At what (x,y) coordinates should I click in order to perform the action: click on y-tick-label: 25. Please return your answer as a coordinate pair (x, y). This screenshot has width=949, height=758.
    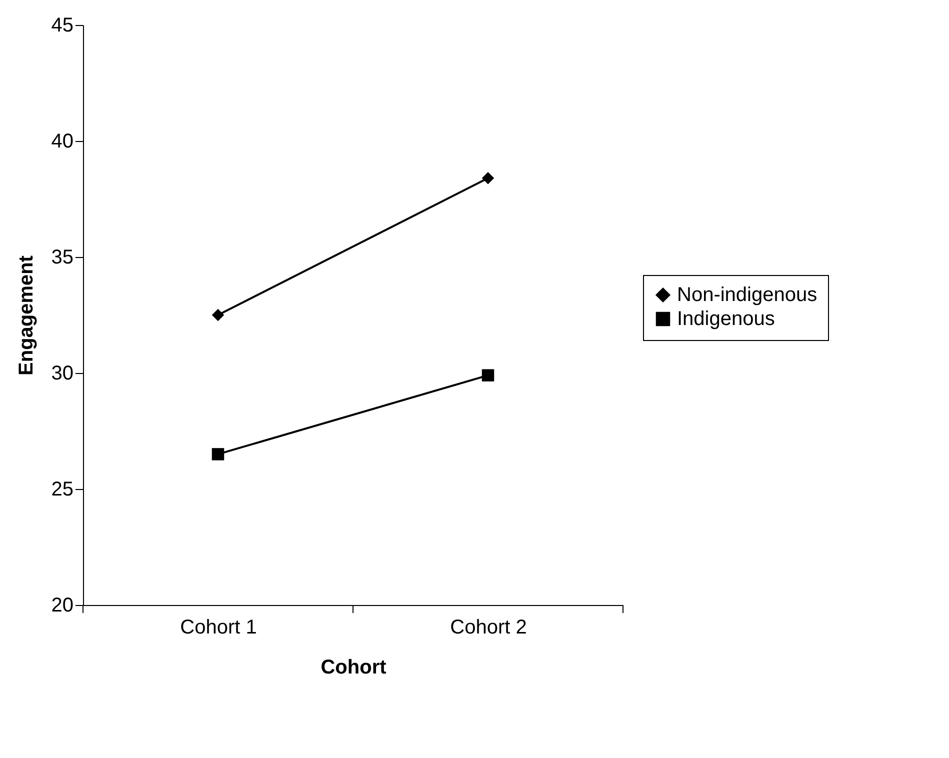
    Looking at the image, I should click on (62, 489).